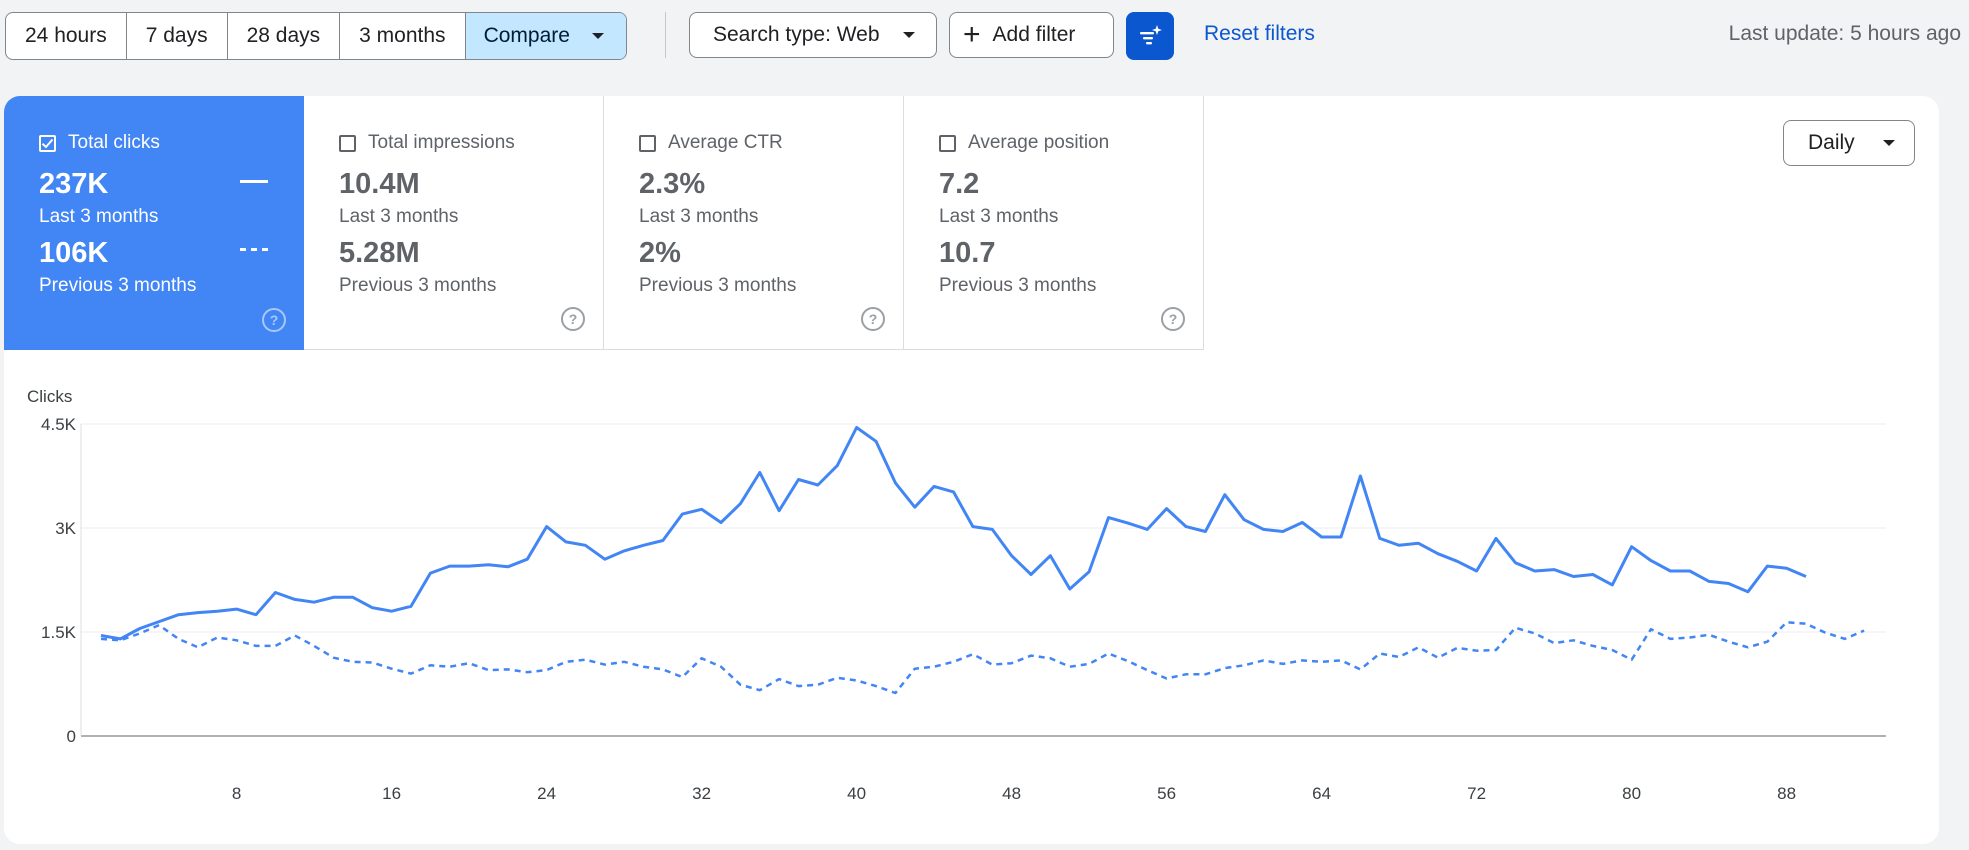 This screenshot has width=1969, height=850. Describe the element at coordinates (441, 142) in the screenshot. I see `total-impressions-label: Total impressions` at that location.